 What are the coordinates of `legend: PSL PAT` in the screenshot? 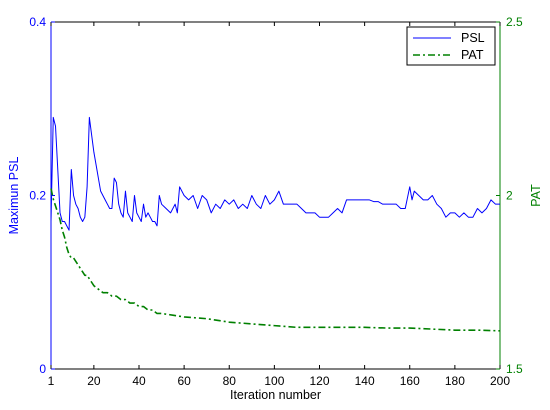 It's located at (451, 46).